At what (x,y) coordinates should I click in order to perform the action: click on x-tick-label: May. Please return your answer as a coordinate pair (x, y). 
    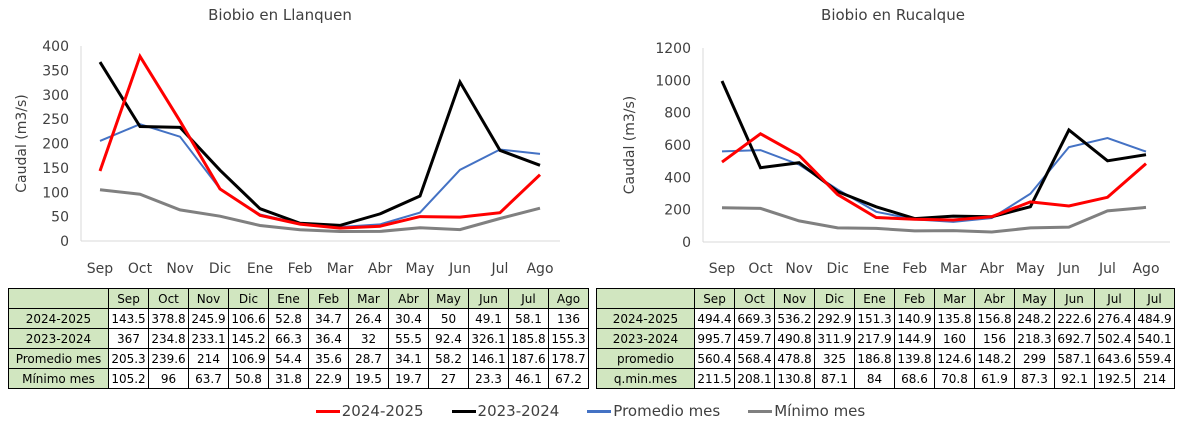
    Looking at the image, I should click on (1030, 269).